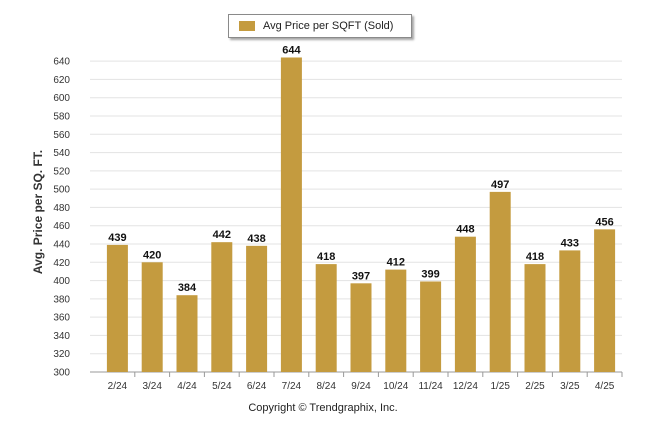 This screenshot has width=646, height=434. Describe the element at coordinates (61, 226) in the screenshot. I see `y-tick-label: 460` at that location.